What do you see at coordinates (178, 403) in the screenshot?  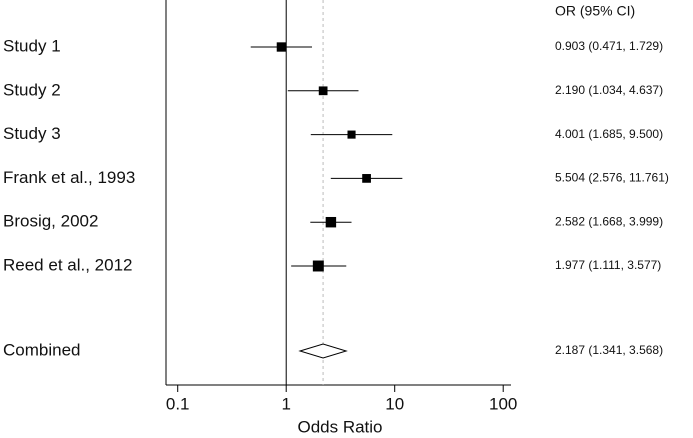 I see `x-tick-label: 0.1` at bounding box center [178, 403].